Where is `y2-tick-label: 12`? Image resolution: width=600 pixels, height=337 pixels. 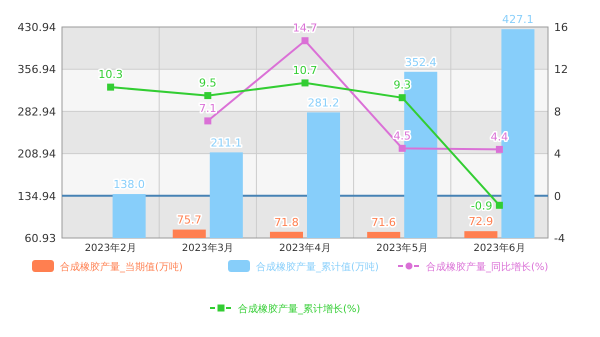
y2-tick-label: 12 is located at coordinates (561, 69).